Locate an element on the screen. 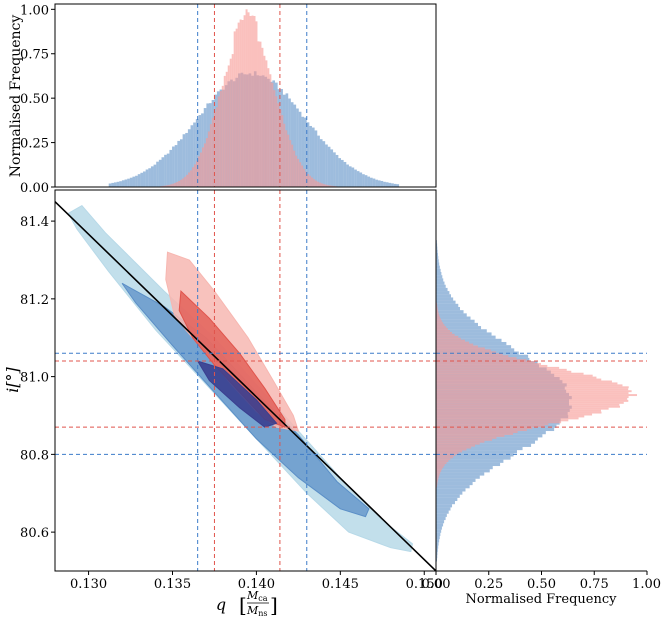 The width and height of the screenshot is (664, 619). x-axis-symbol: q is located at coordinates (221, 604).